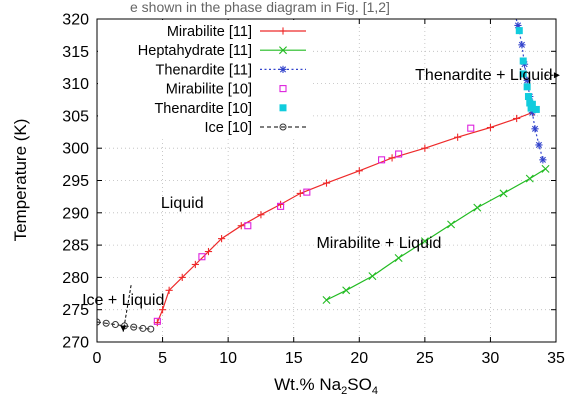 This screenshot has height=402, width=569. I want to click on y-tick-label: 280, so click(75, 278).